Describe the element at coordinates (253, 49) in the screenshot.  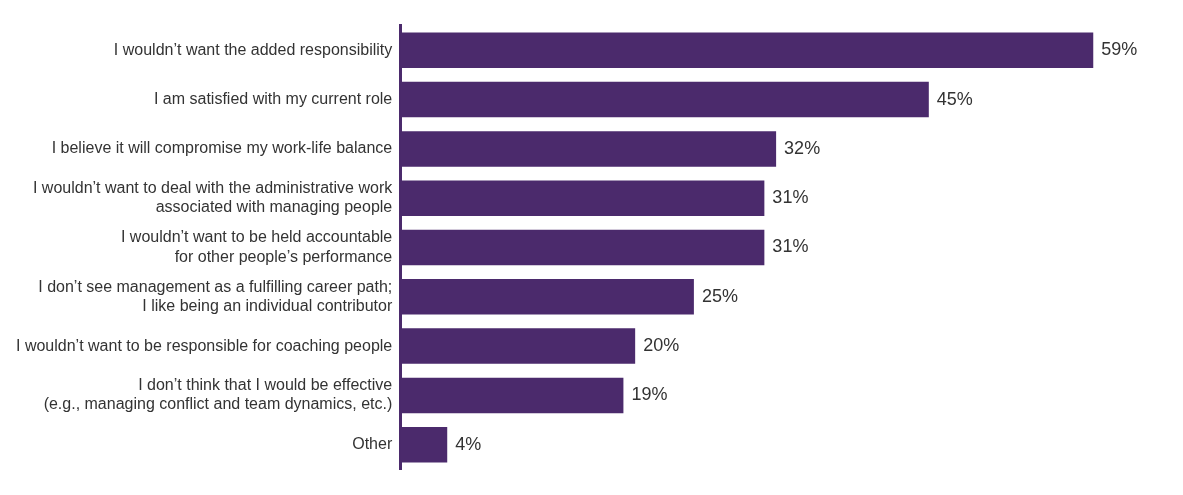
I see `y-tick-label: I wouldn’t want the added responsibility` at that location.